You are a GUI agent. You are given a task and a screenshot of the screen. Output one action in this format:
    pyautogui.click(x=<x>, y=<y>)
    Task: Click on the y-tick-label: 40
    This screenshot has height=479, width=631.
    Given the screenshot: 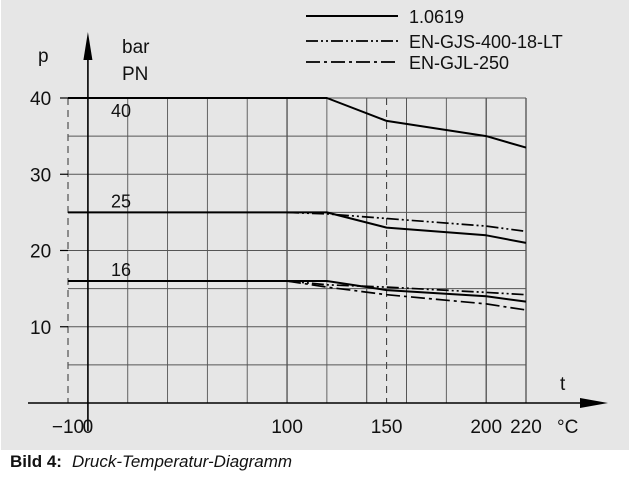 What is the action you would take?
    pyautogui.click(x=40, y=99)
    